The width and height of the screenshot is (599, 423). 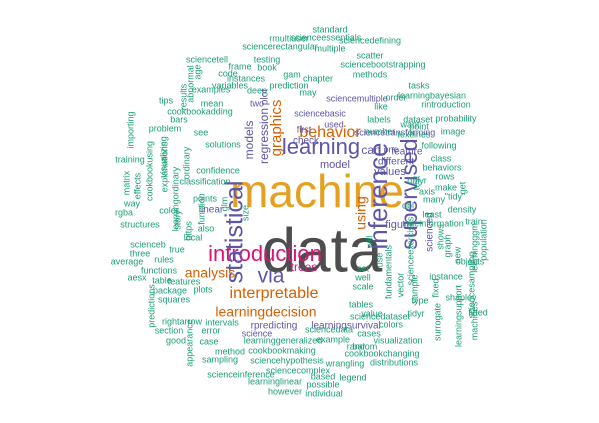 I want to click on word-get: get, so click(x=462, y=187).